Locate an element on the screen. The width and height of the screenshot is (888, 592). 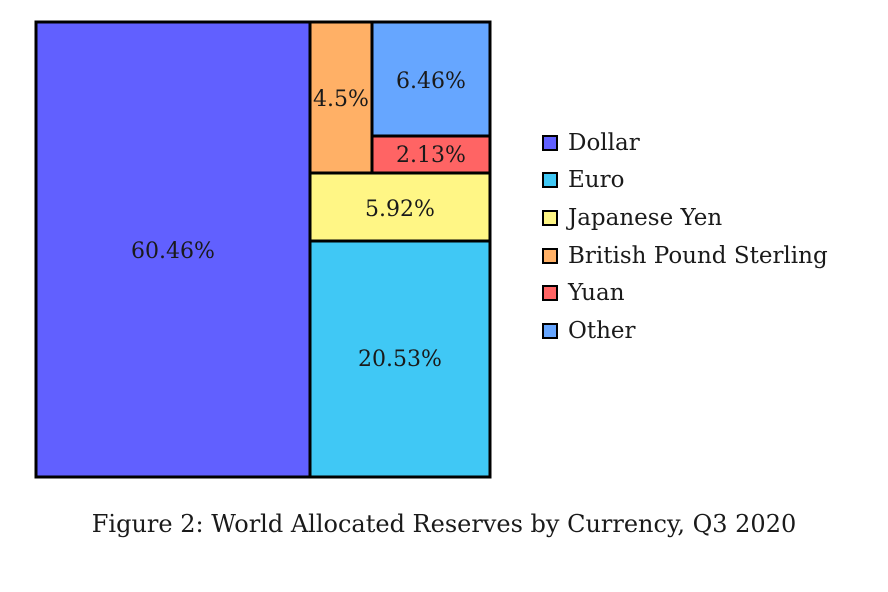
legend-item-euro: Euro is located at coordinates (685, 181).